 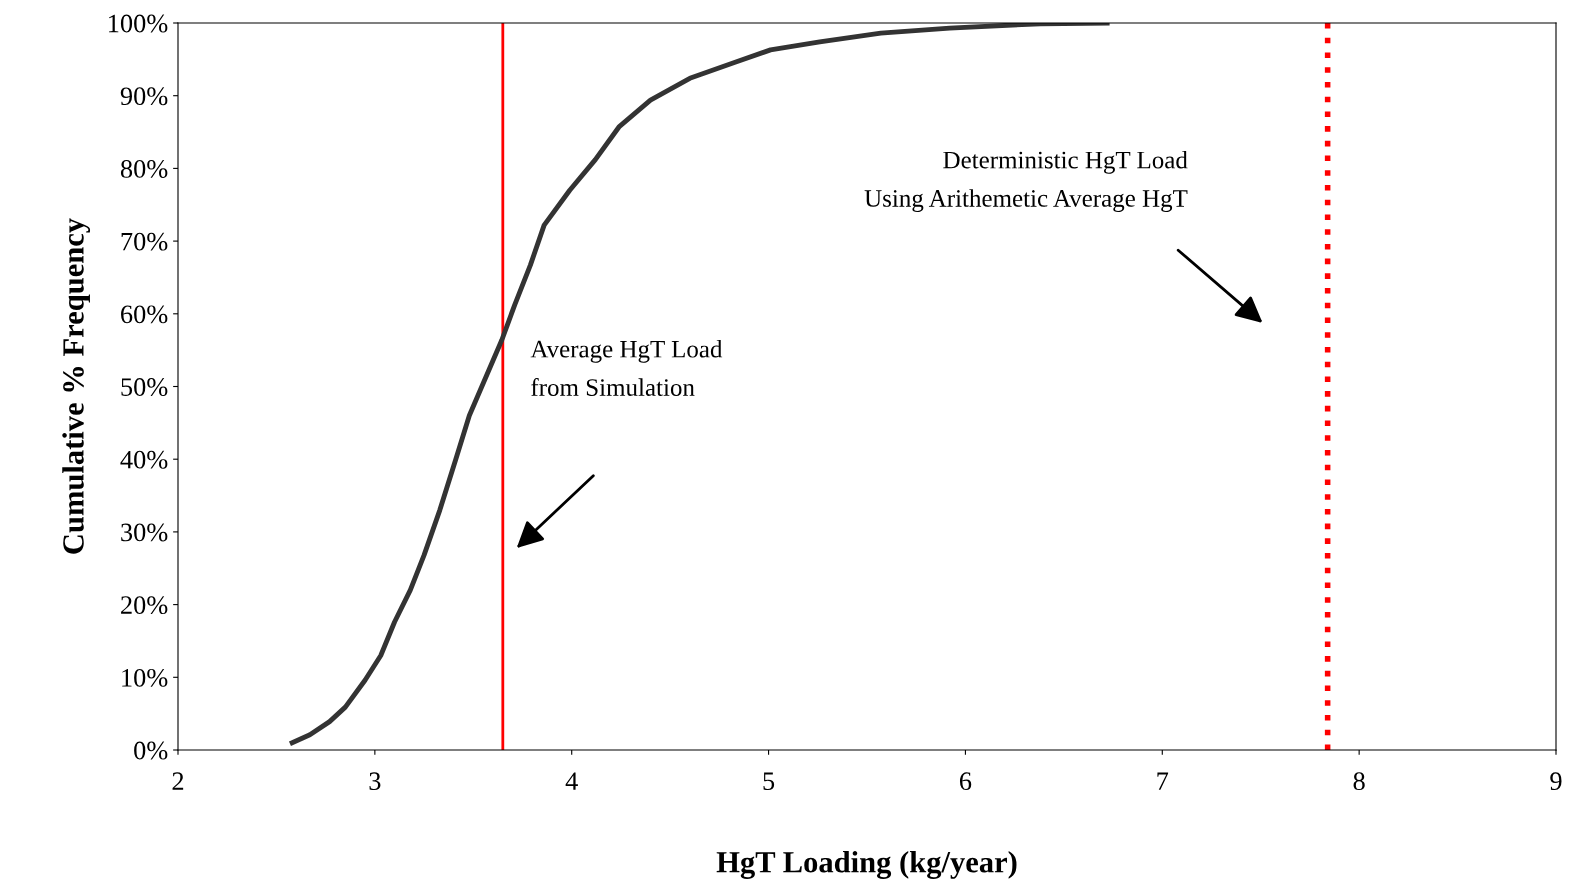 I want to click on y-tick-label: 0%, so click(x=151, y=750).